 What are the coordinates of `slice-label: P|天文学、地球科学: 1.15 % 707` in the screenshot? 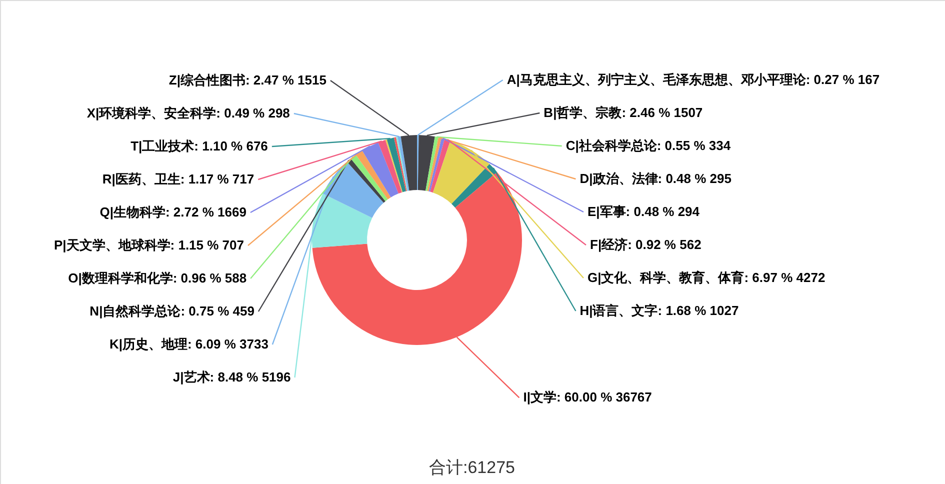 It's located at (149, 244).